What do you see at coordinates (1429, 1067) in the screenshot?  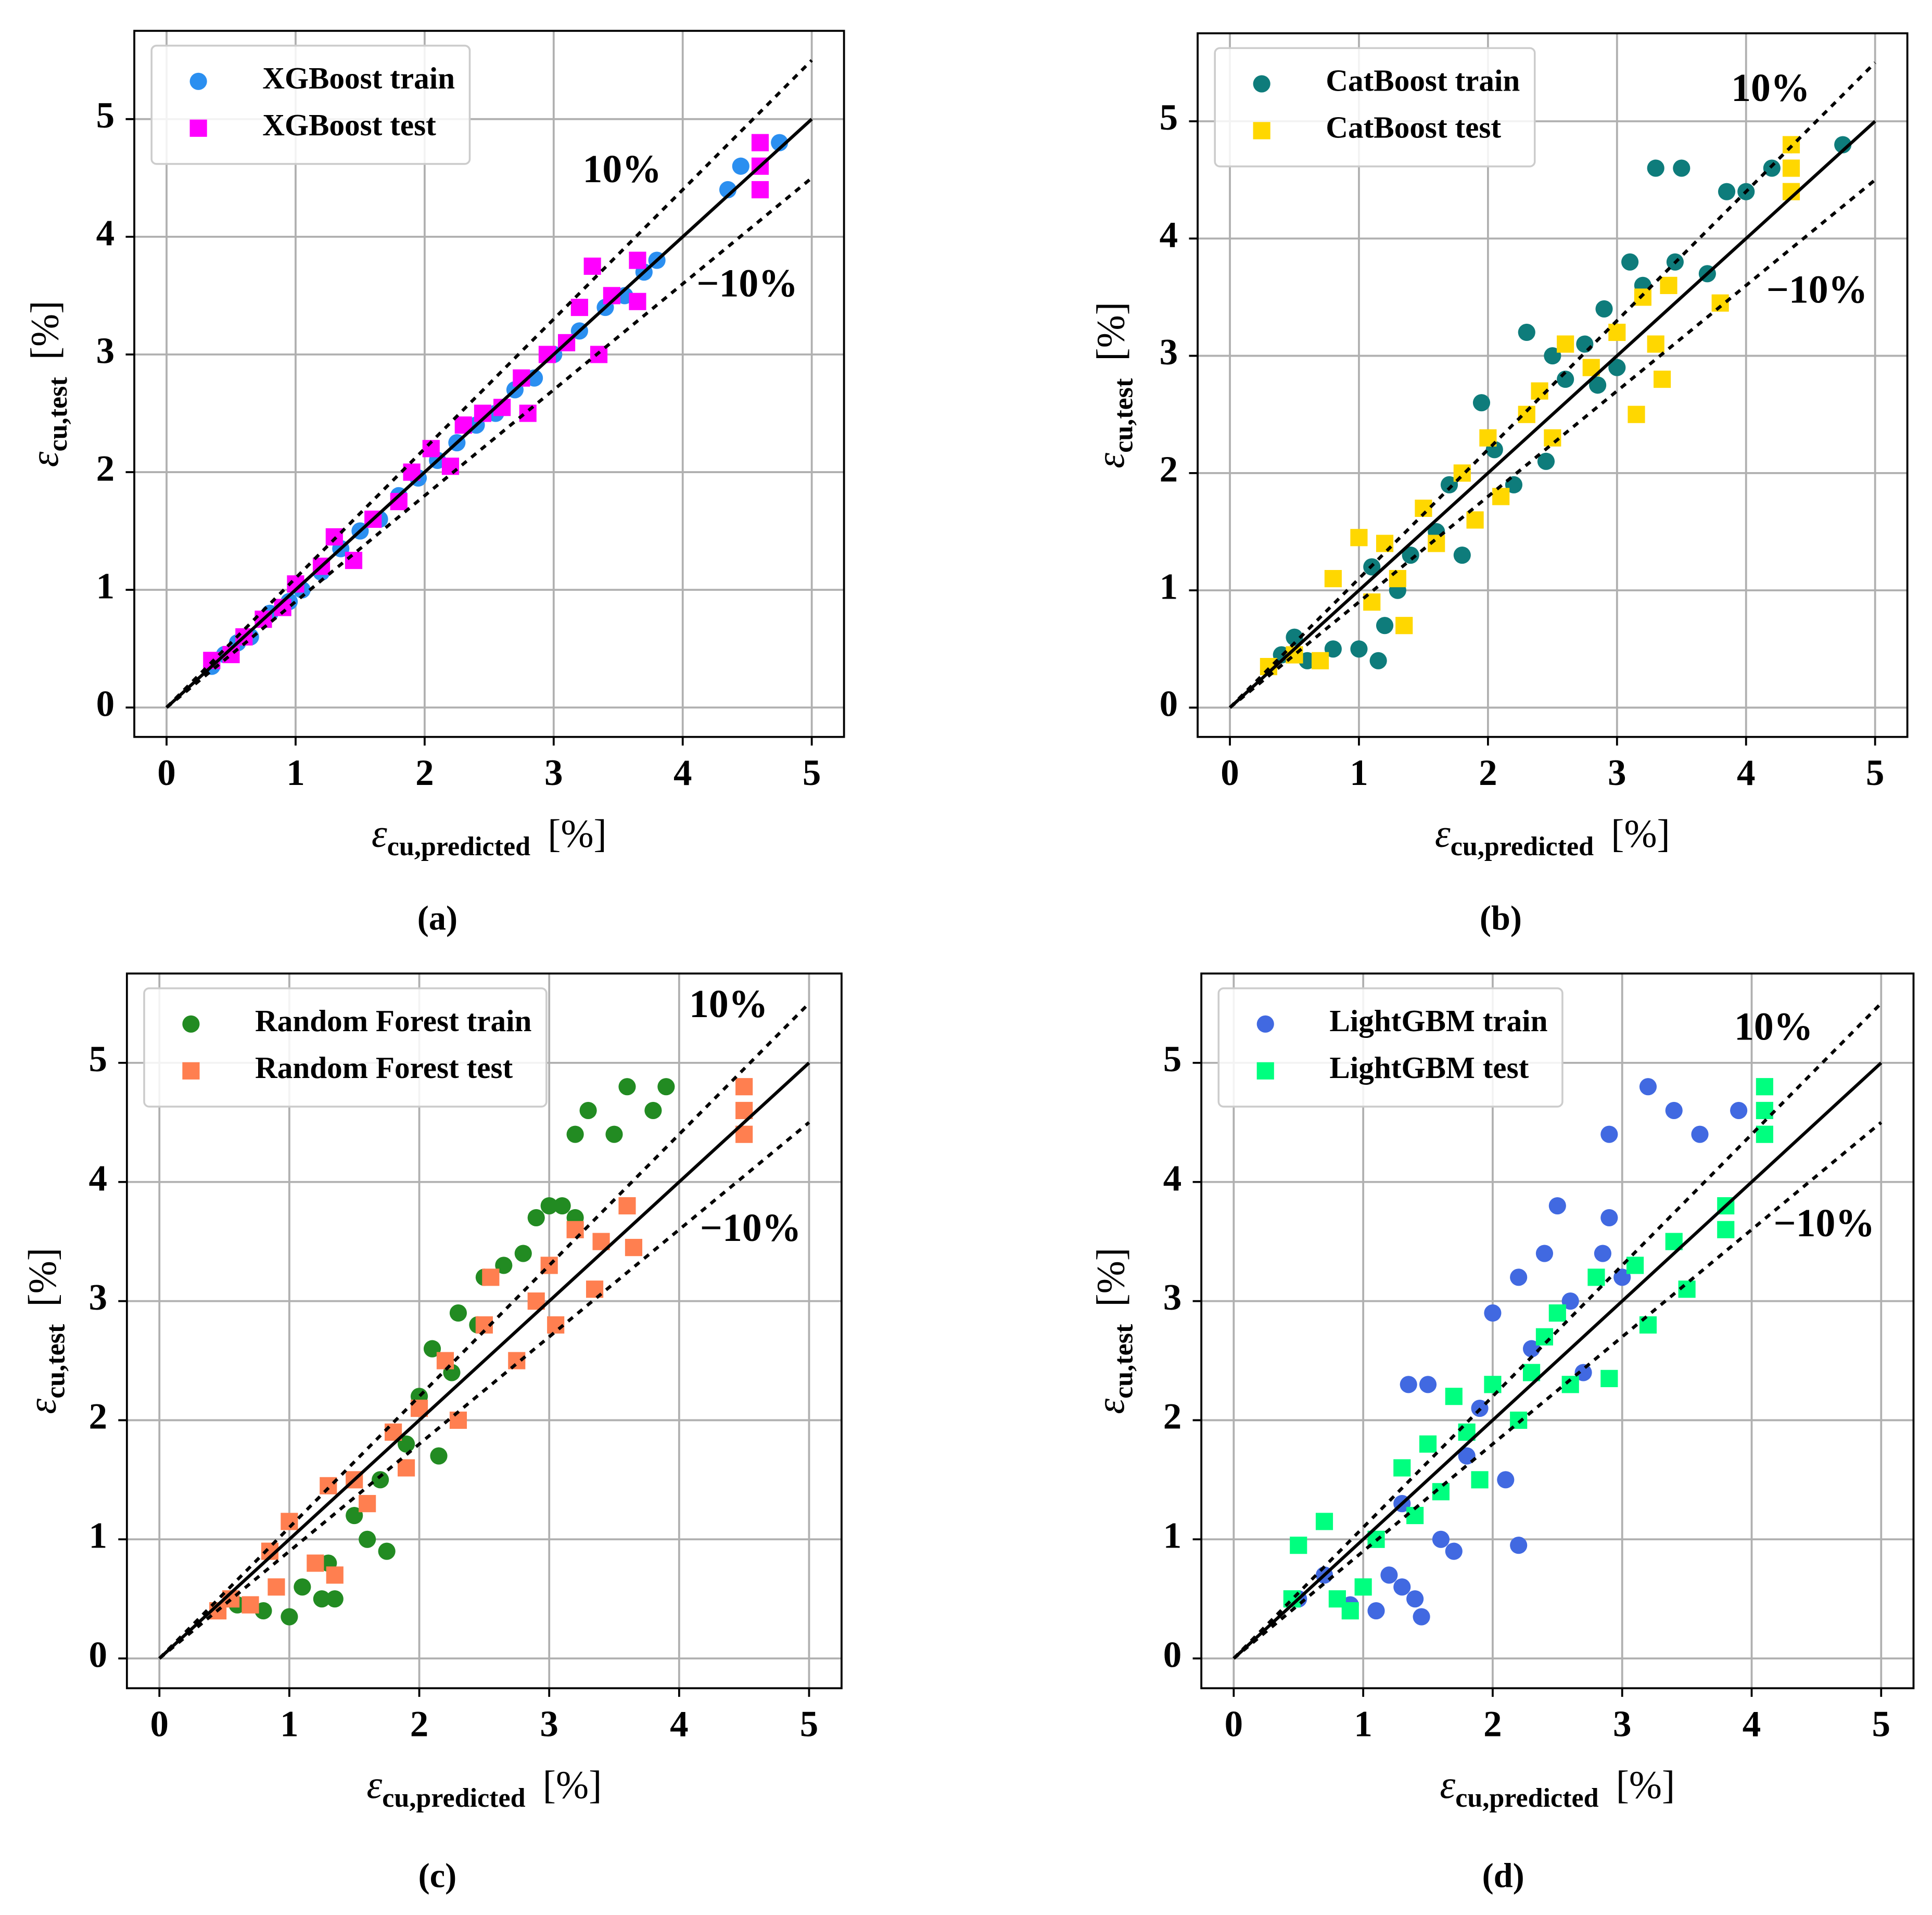 I see `legend-label: LightGBM test` at bounding box center [1429, 1067].